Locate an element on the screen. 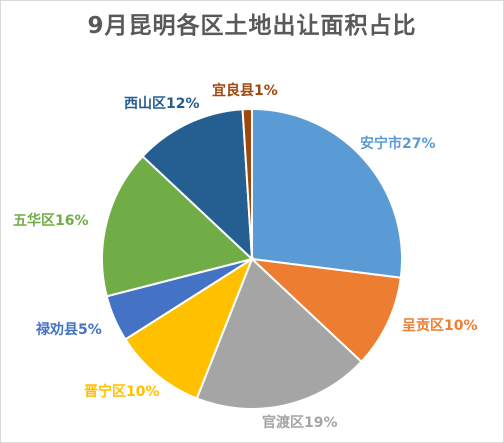 The height and width of the screenshot is (443, 504). slice-label-7: 西山区12% is located at coordinates (162, 104).